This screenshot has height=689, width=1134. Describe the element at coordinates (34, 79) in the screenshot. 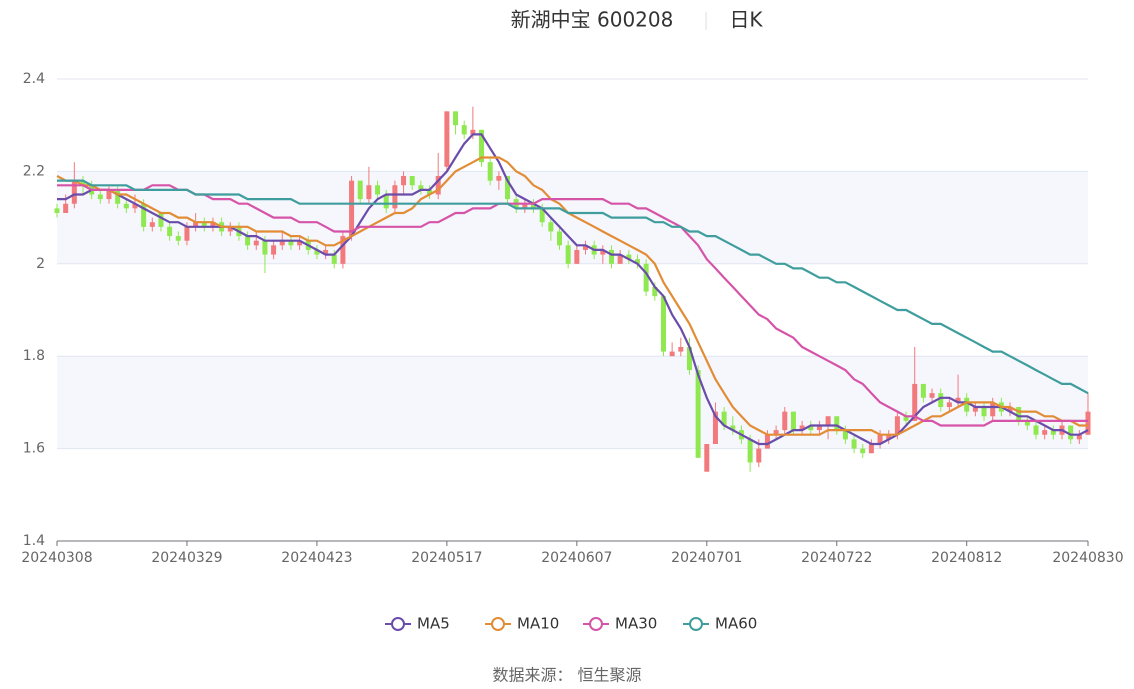

I see `y-tick-label: 2.4` at that location.